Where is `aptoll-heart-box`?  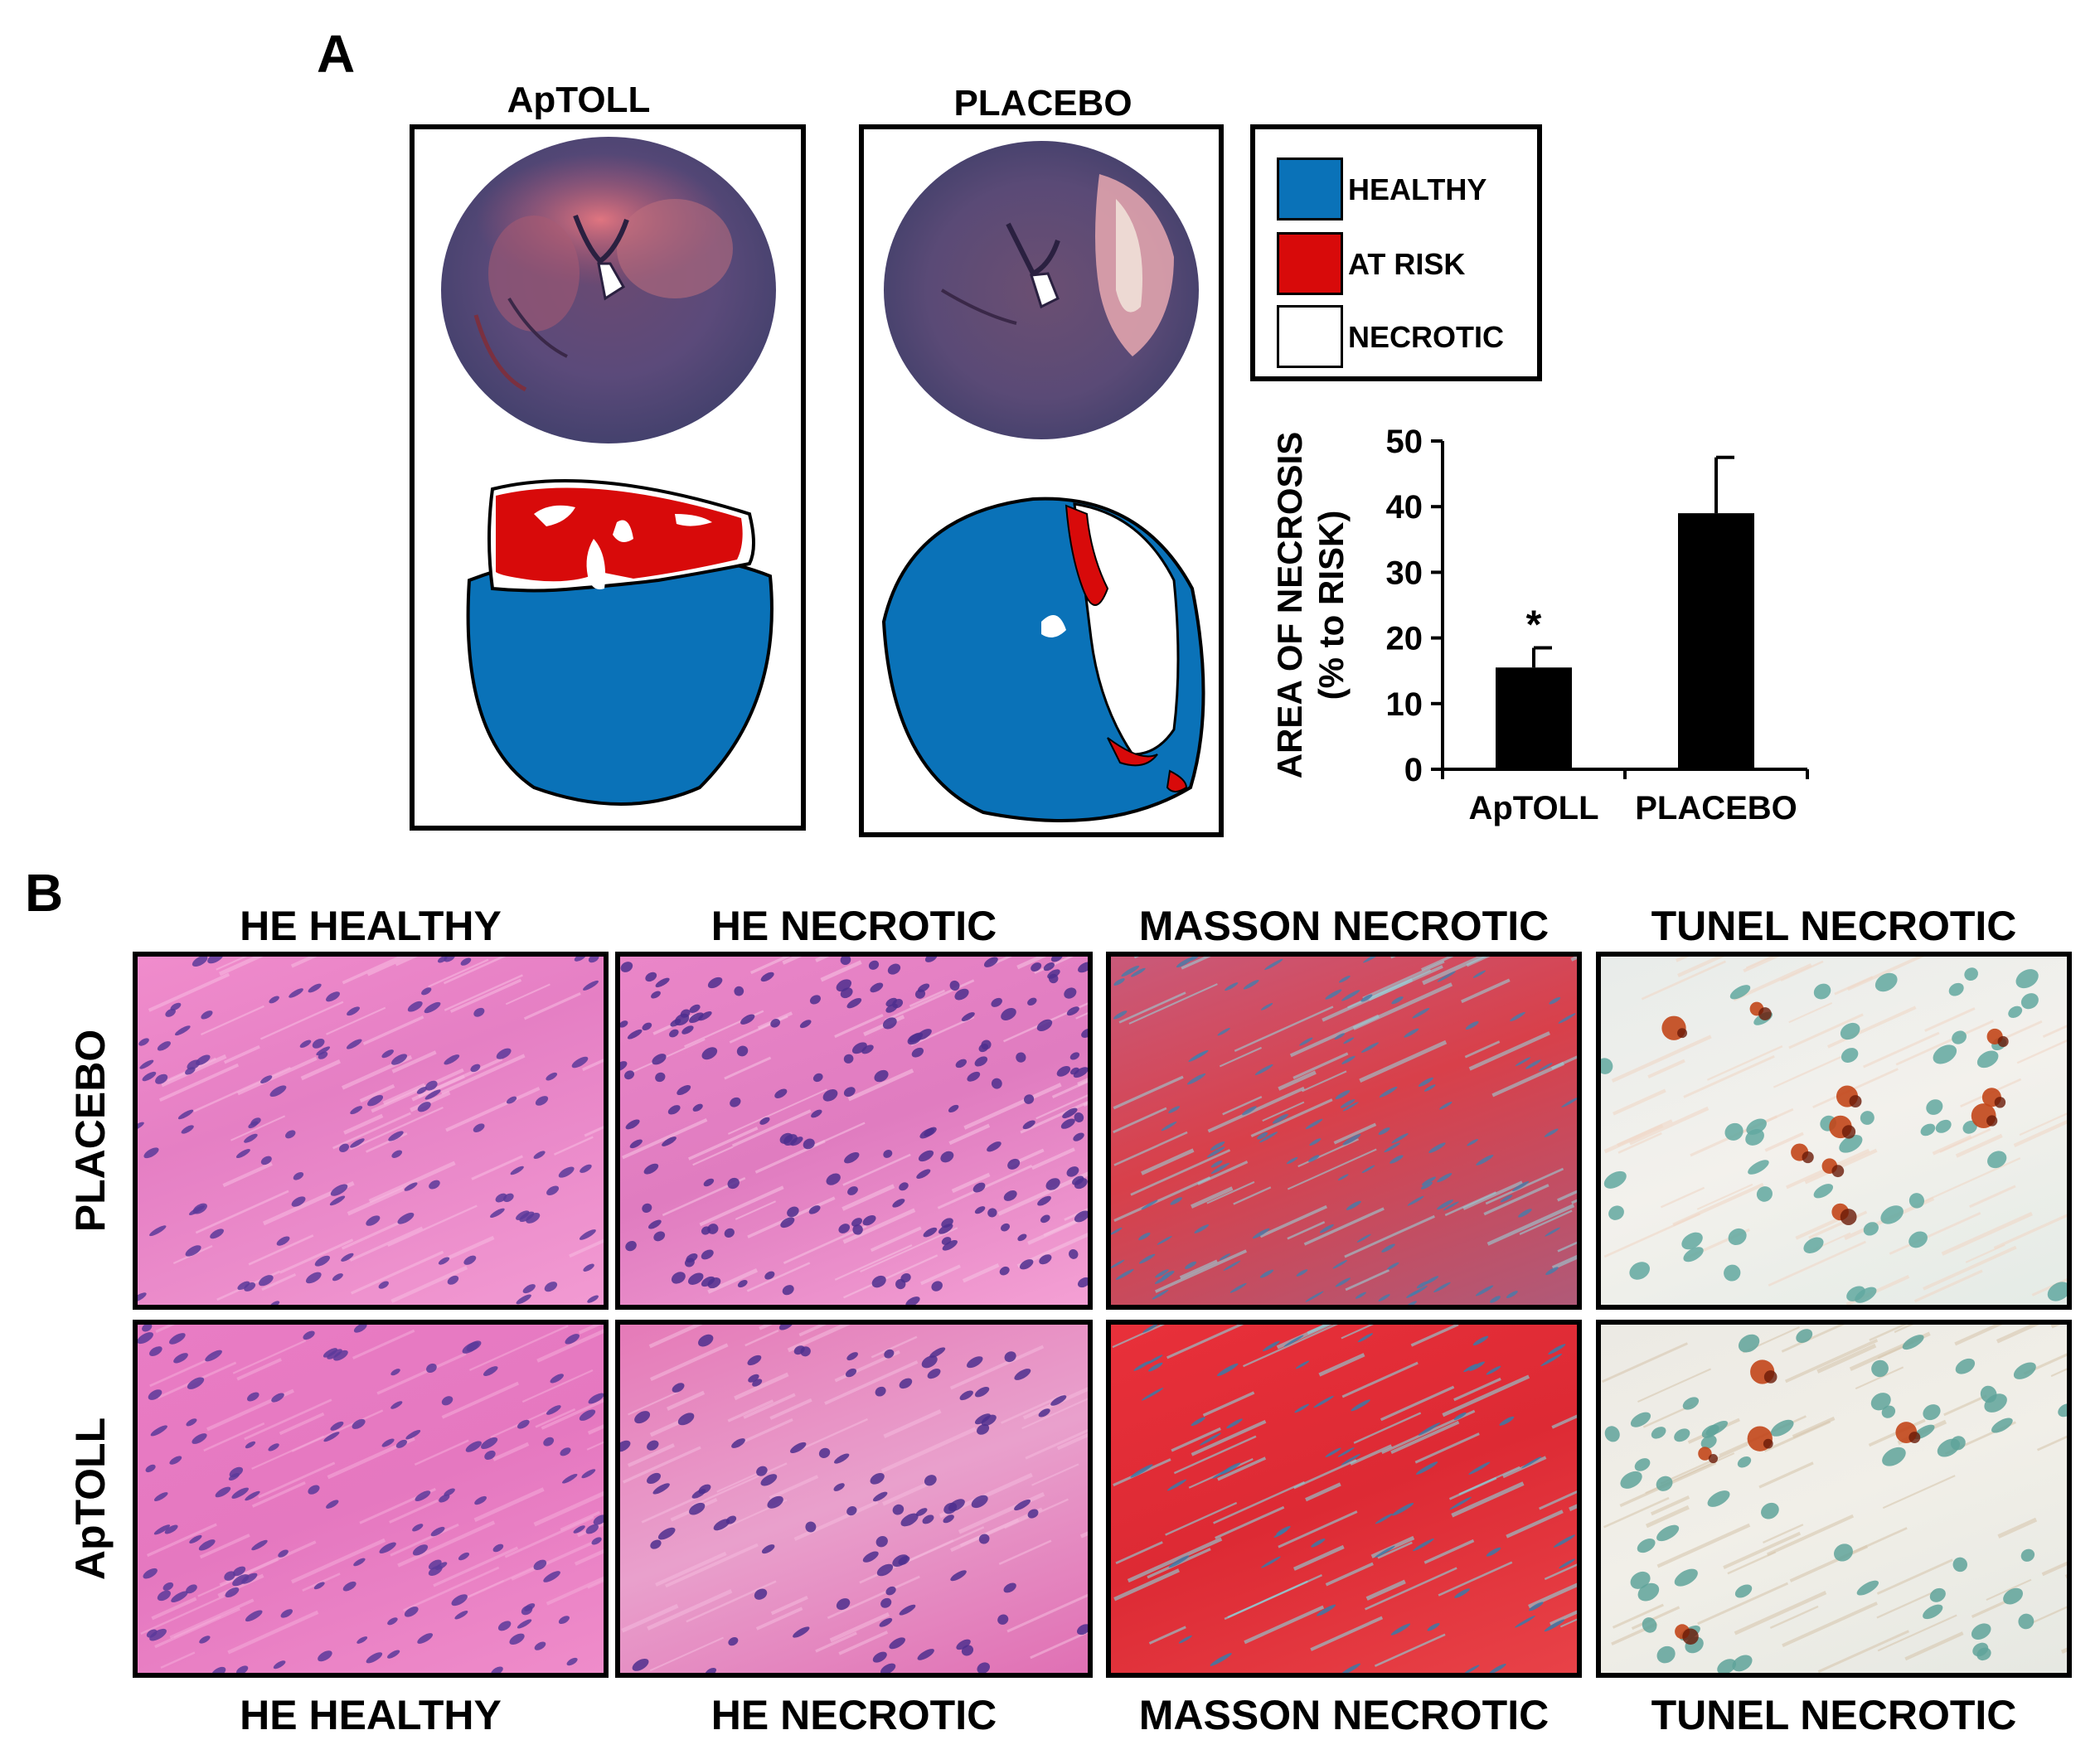 aptoll-heart-box is located at coordinates (608, 477).